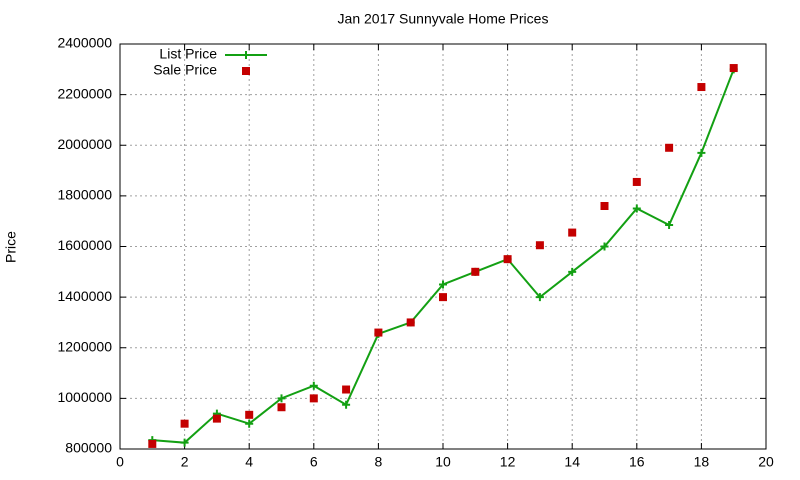 This screenshot has width=800, height=480. What do you see at coordinates (249, 462) in the screenshot?
I see `x-tick-label: 4` at bounding box center [249, 462].